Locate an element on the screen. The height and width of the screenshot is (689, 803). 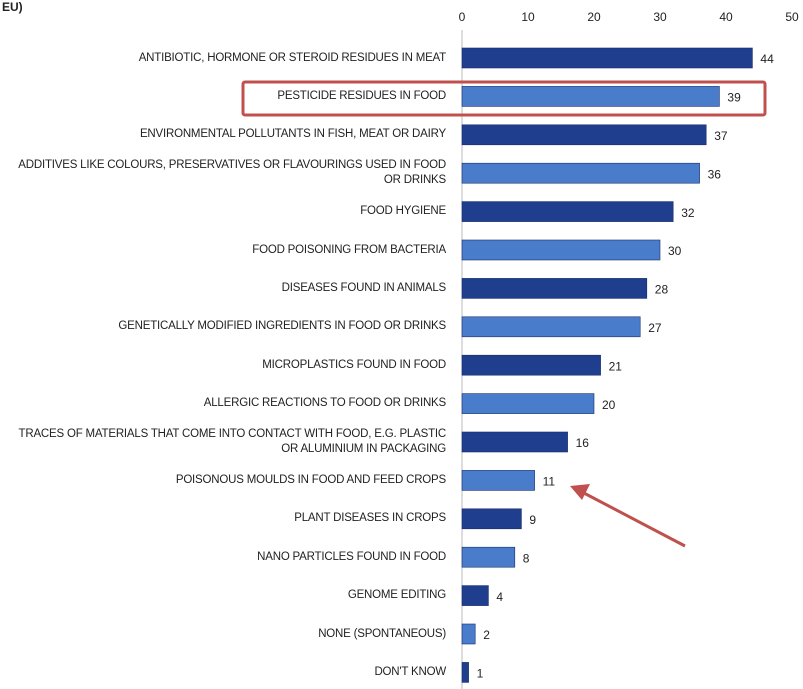
arrow-head is located at coordinates (580, 492).